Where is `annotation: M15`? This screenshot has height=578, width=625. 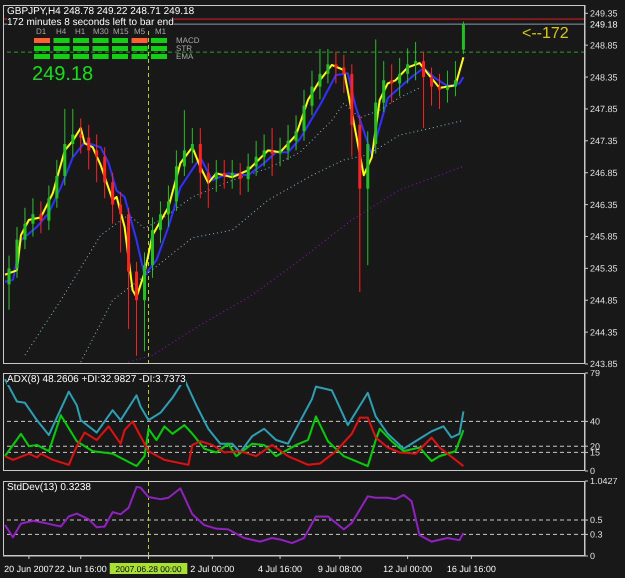
annotation: M15 is located at coordinates (121, 31).